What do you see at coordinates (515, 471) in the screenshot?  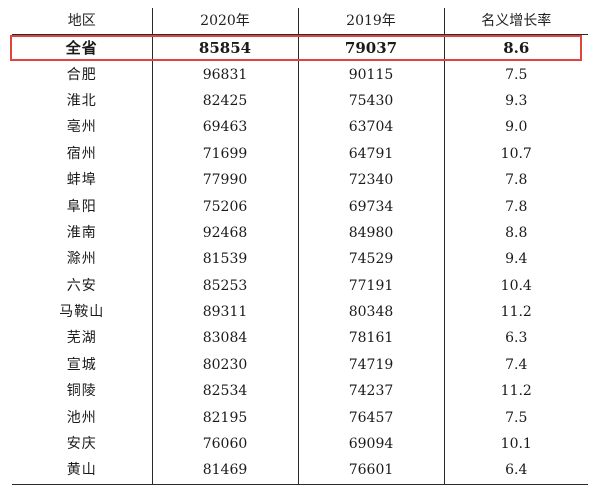 I see `cell-growth-rate: 6.4` at bounding box center [515, 471].